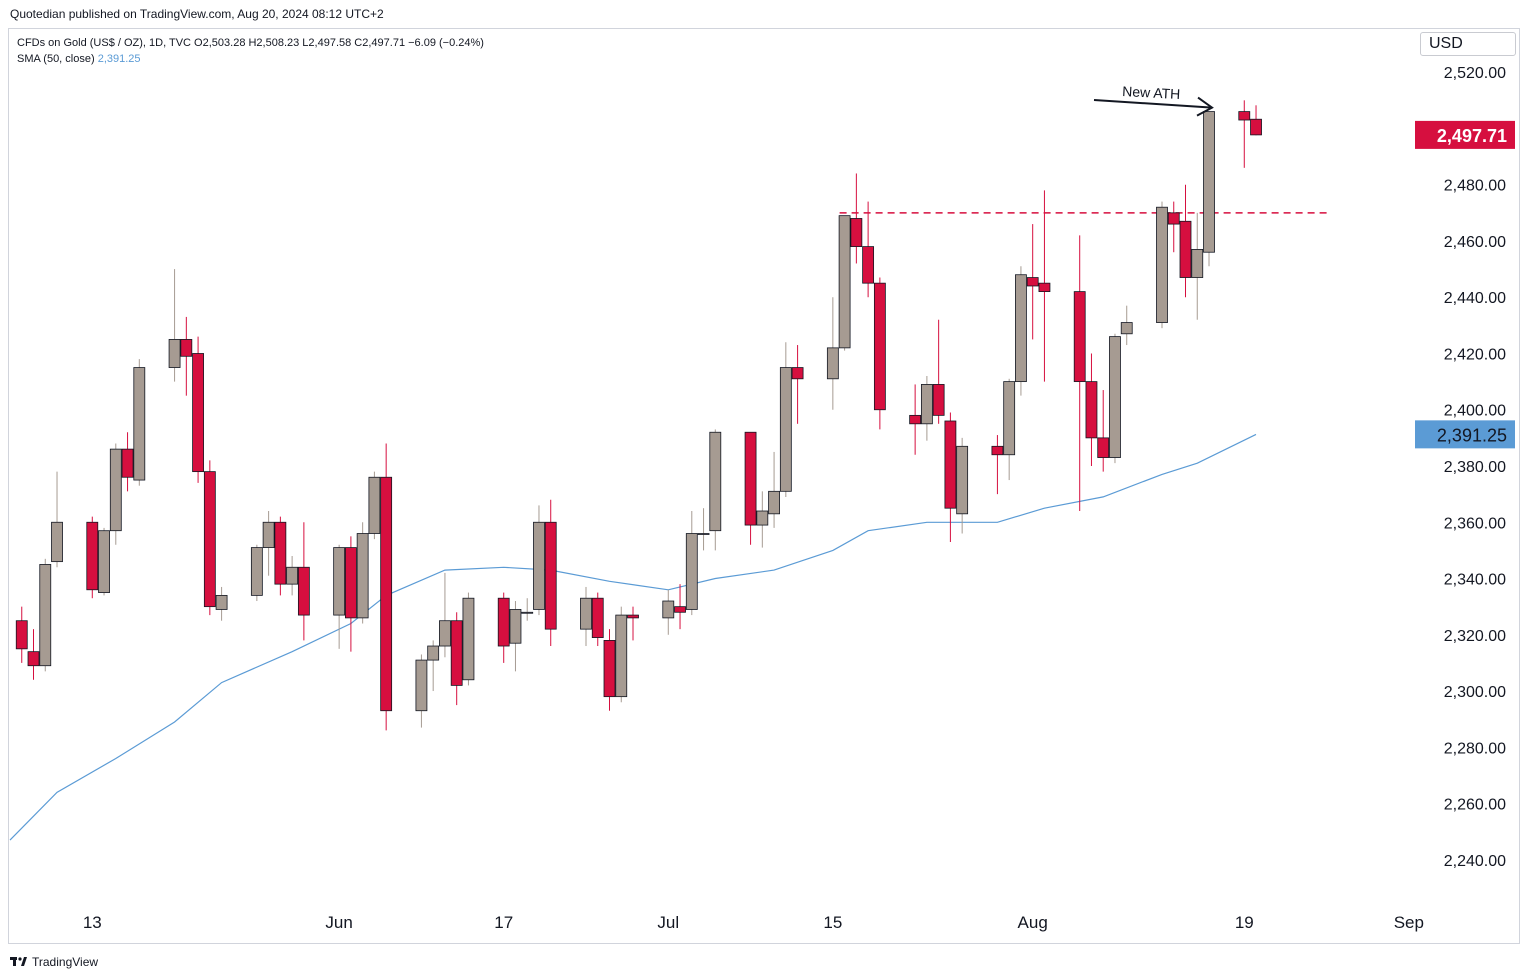 This screenshot has height=980, width=1529. I want to click on last-price-badge, so click(1465, 134).